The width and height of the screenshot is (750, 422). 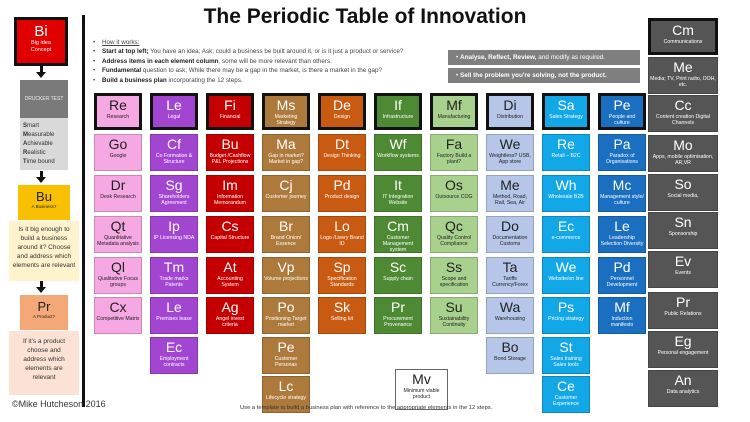 What do you see at coordinates (41, 41) in the screenshot?
I see `big-idea-tile: Bi Big idea Concept` at bounding box center [41, 41].